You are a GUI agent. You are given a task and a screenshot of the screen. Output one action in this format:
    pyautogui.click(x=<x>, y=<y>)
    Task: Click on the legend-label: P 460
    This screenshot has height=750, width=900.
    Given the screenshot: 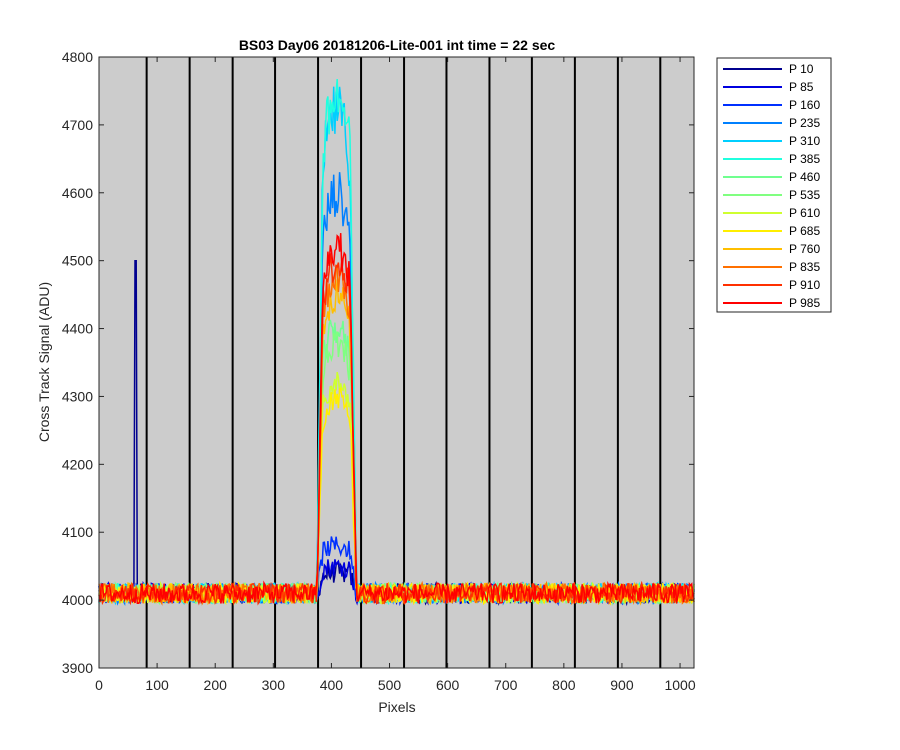 What is the action you would take?
    pyautogui.click(x=804, y=177)
    